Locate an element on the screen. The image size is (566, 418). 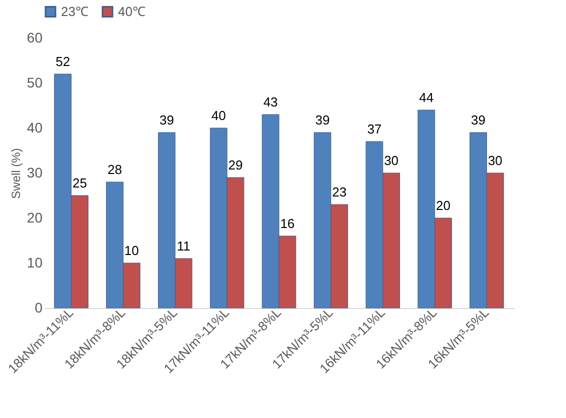
data-label: 44 is located at coordinates (426, 97).